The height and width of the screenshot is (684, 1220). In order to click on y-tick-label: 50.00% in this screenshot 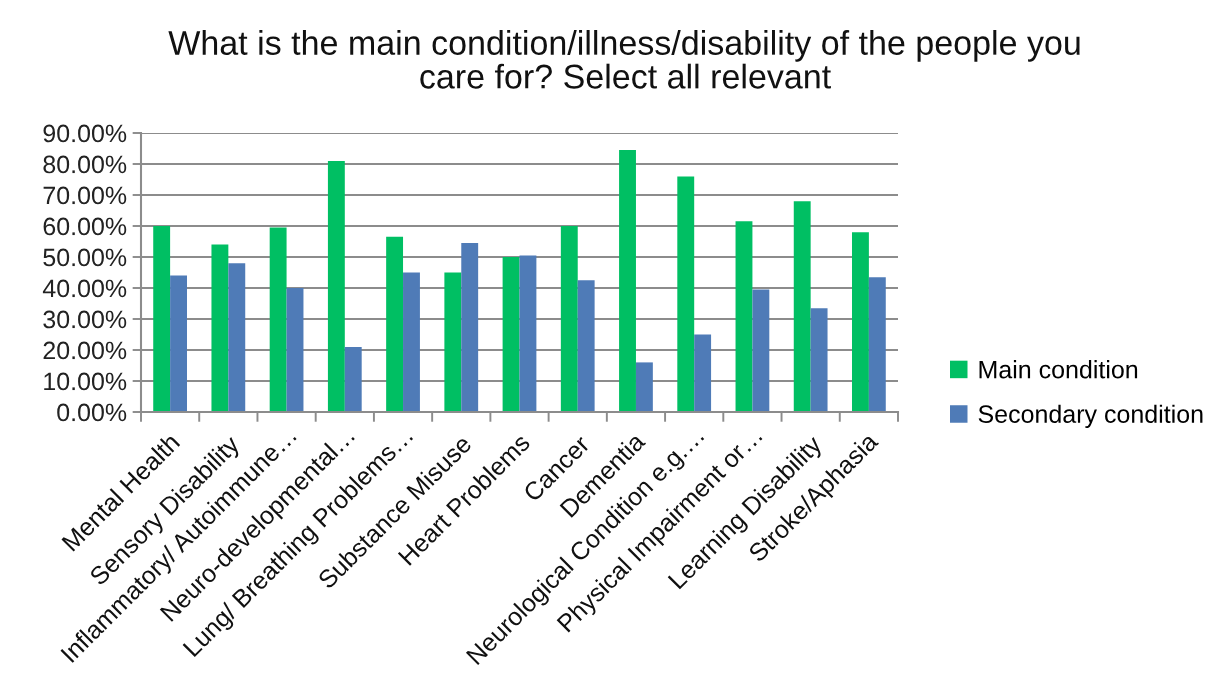, I will do `click(85, 257)`.